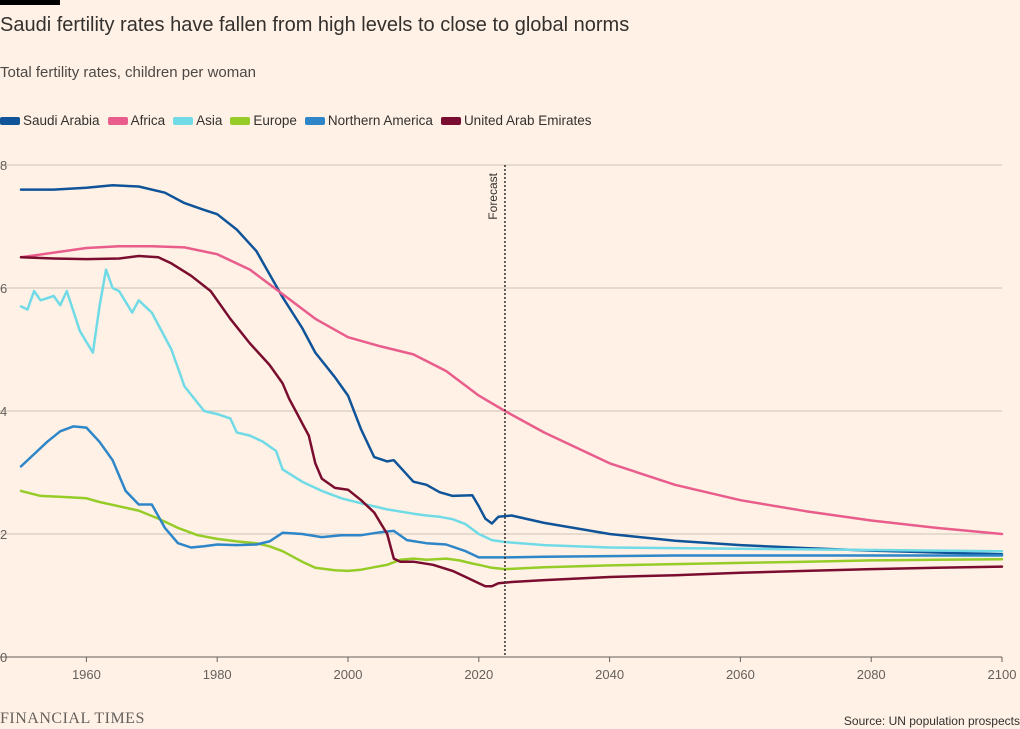 The width and height of the screenshot is (1020, 729). I want to click on x-tick-label: 1960, so click(86, 674).